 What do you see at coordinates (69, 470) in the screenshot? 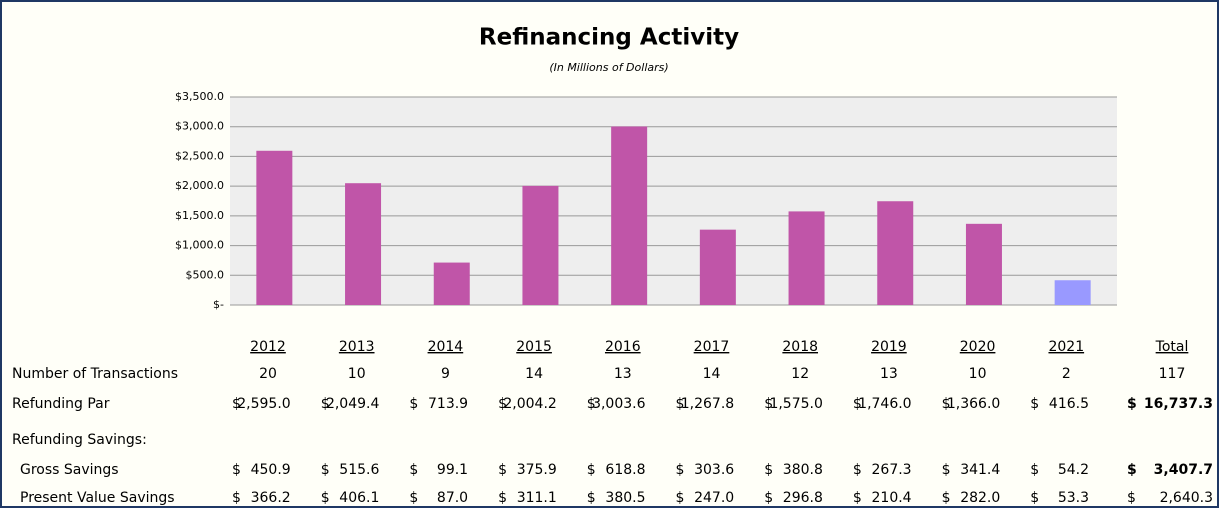
I see `row-label: Gross Savings` at bounding box center [69, 470].